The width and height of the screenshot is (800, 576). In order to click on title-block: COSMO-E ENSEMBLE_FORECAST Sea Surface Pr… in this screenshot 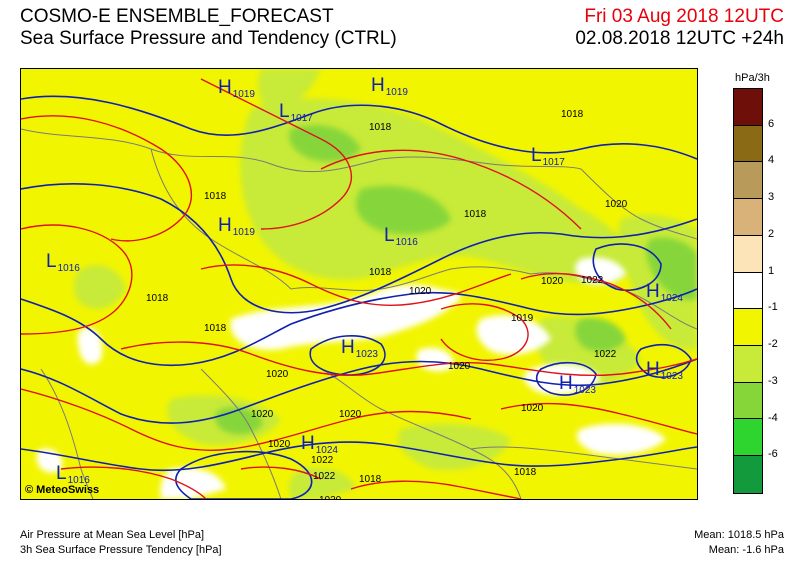, I will do `click(208, 28)`.